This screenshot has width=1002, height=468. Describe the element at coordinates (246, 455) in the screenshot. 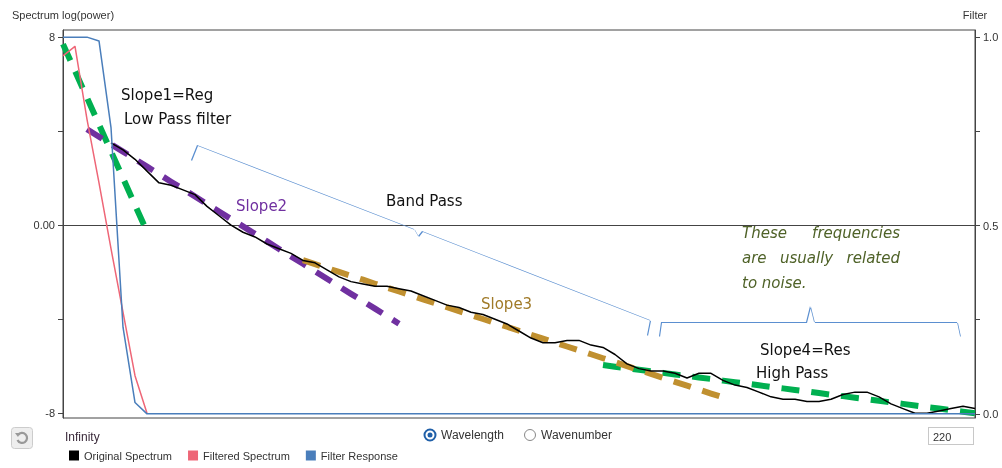

I see `legend-label: Filtered Spectrum` at that location.